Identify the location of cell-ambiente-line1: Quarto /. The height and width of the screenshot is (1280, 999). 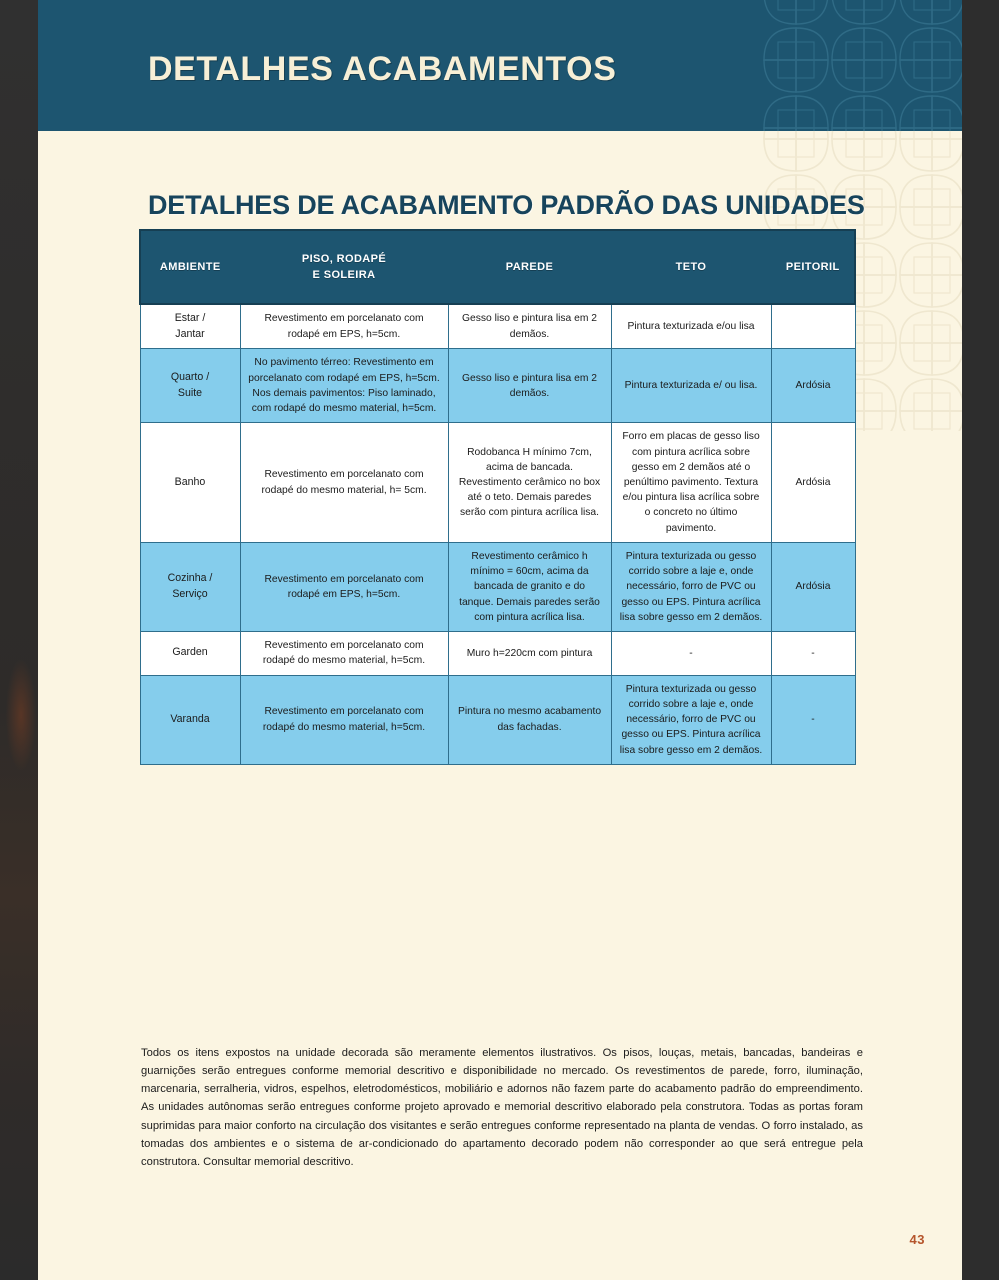
(190, 377).